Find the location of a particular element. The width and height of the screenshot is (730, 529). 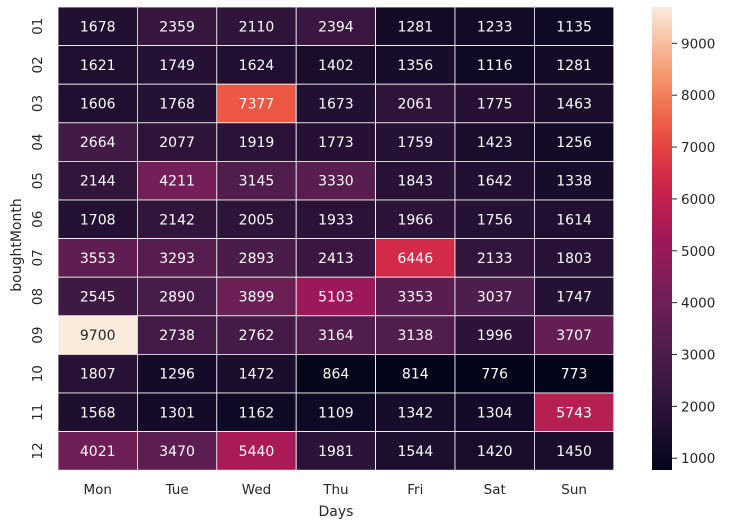

y-axis-label: boughtMonth is located at coordinates (17, 244).